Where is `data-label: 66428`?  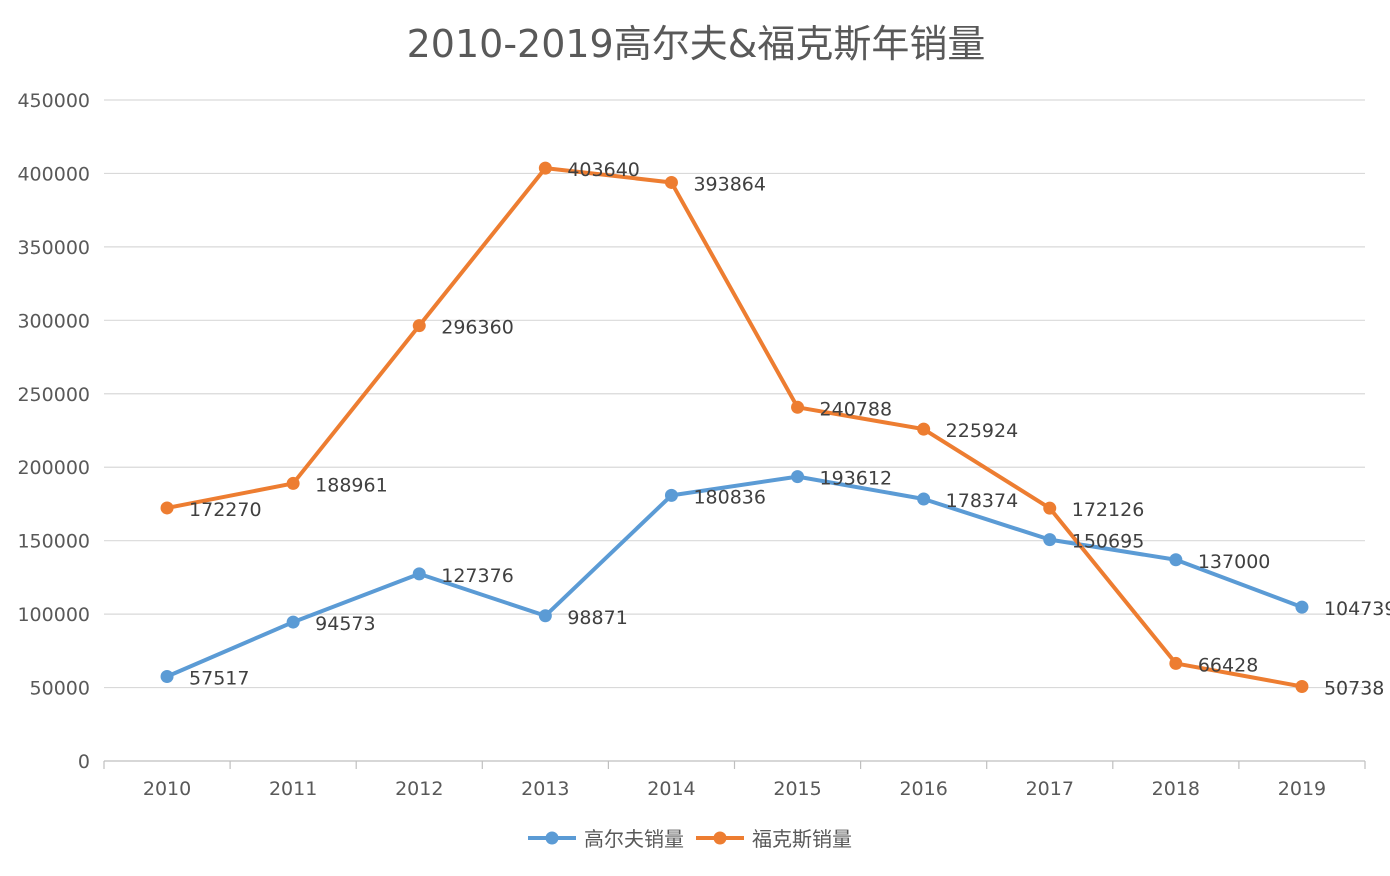
data-label: 66428 is located at coordinates (1228, 665).